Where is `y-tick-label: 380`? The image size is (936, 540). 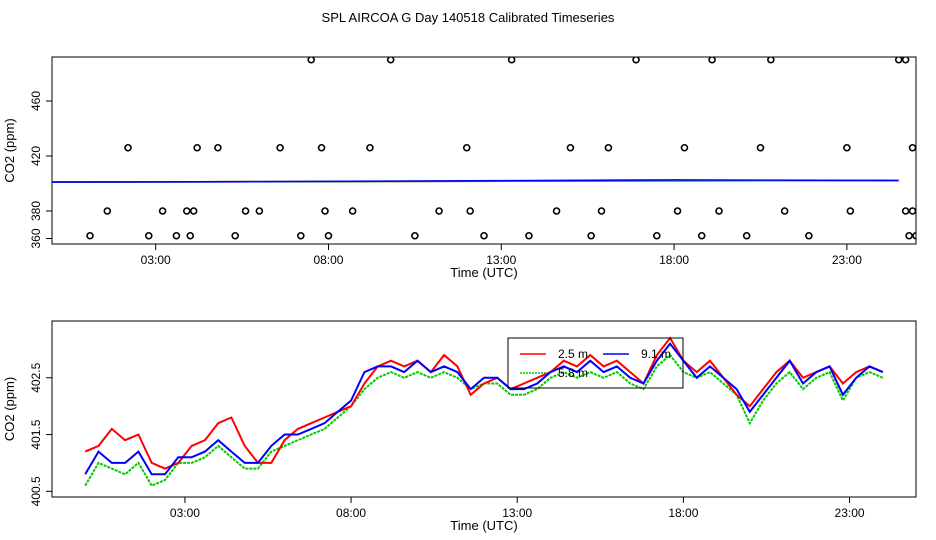 y-tick-label: 380 is located at coordinates (36, 211).